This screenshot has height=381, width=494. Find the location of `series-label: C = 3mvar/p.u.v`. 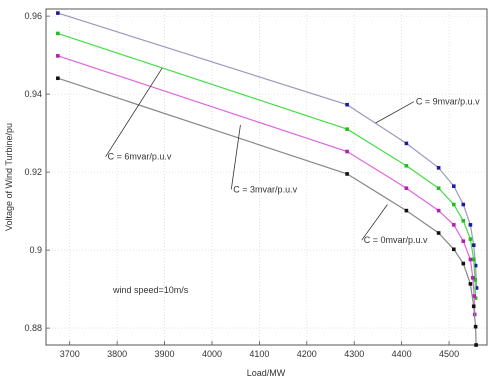

series-label: C = 3mvar/p.u.v is located at coordinates (265, 189).